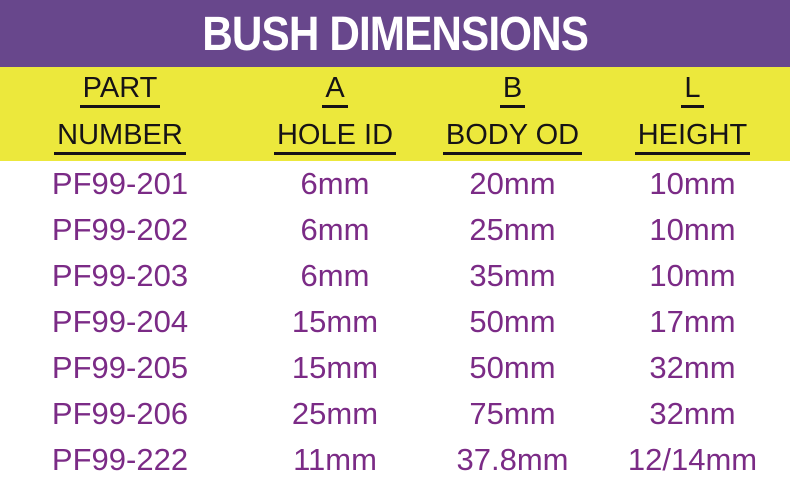  Describe the element at coordinates (512, 459) in the screenshot. I see `cell-body-od: 37.8mm` at that location.